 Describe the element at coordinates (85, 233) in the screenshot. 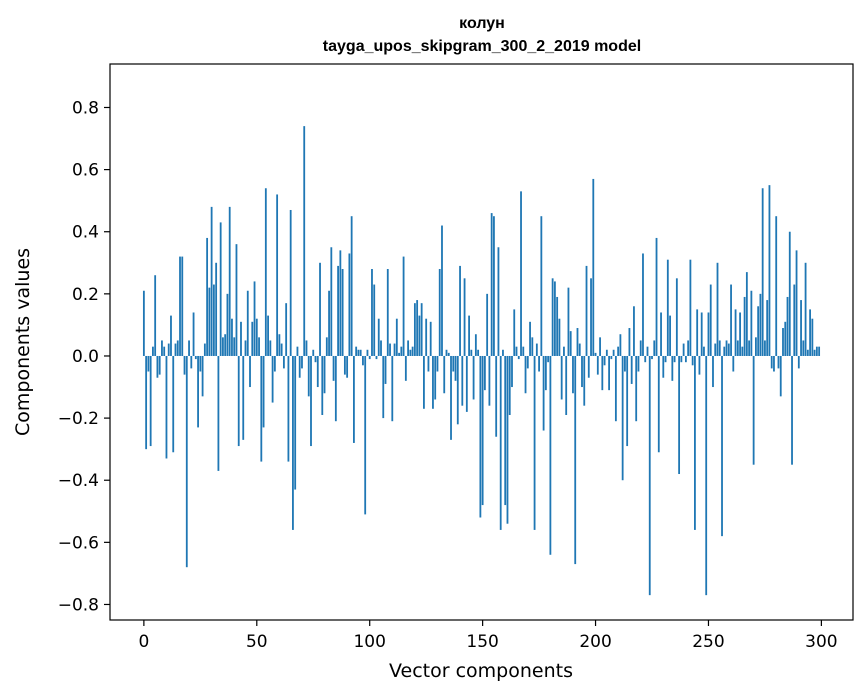

I see `y-tick-label: 0.4` at that location.